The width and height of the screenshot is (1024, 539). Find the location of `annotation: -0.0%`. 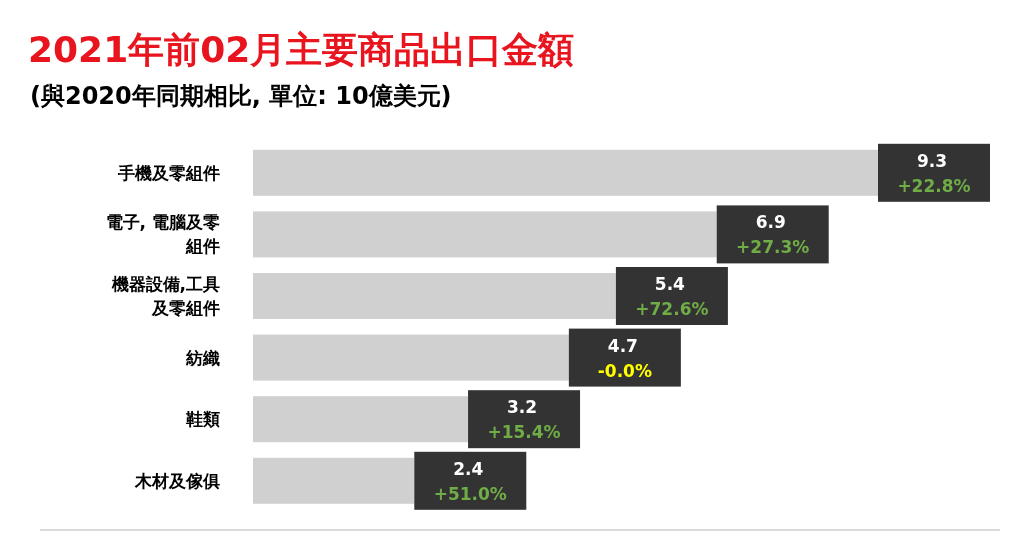

annotation: -0.0% is located at coordinates (624, 370).